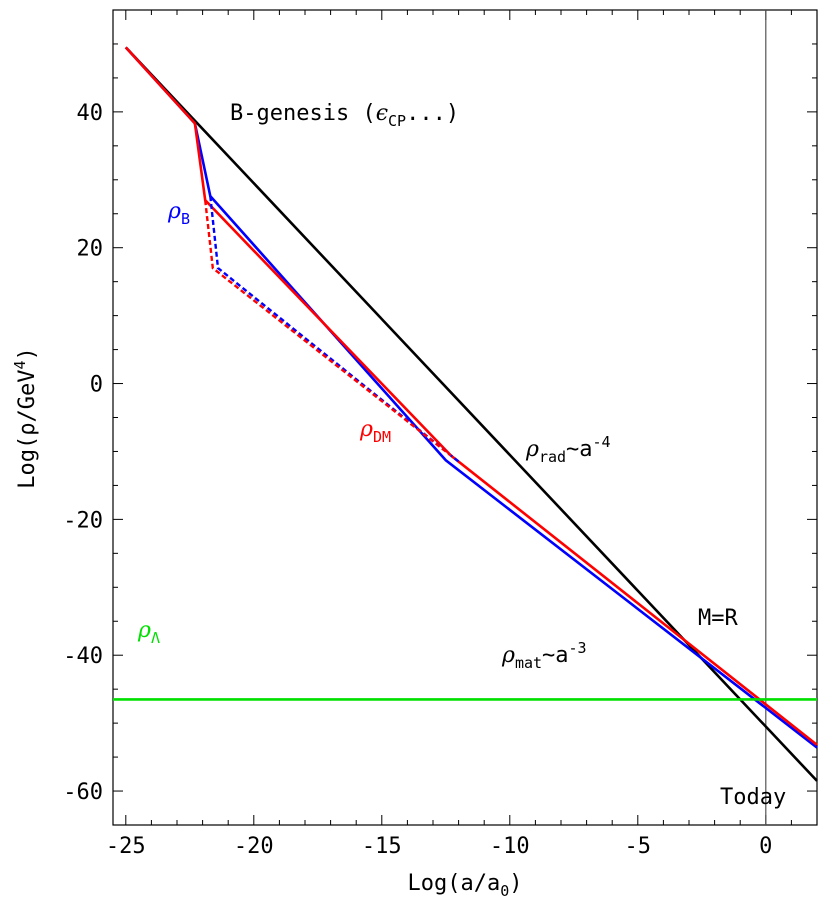  Describe the element at coordinates (90, 113) in the screenshot. I see `y-tick-label: 40` at that location.